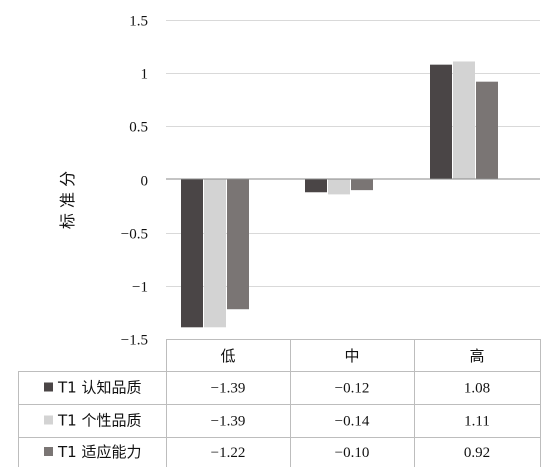  Describe the element at coordinates (352, 389) in the screenshot. I see `data-label: −0.12` at that location.